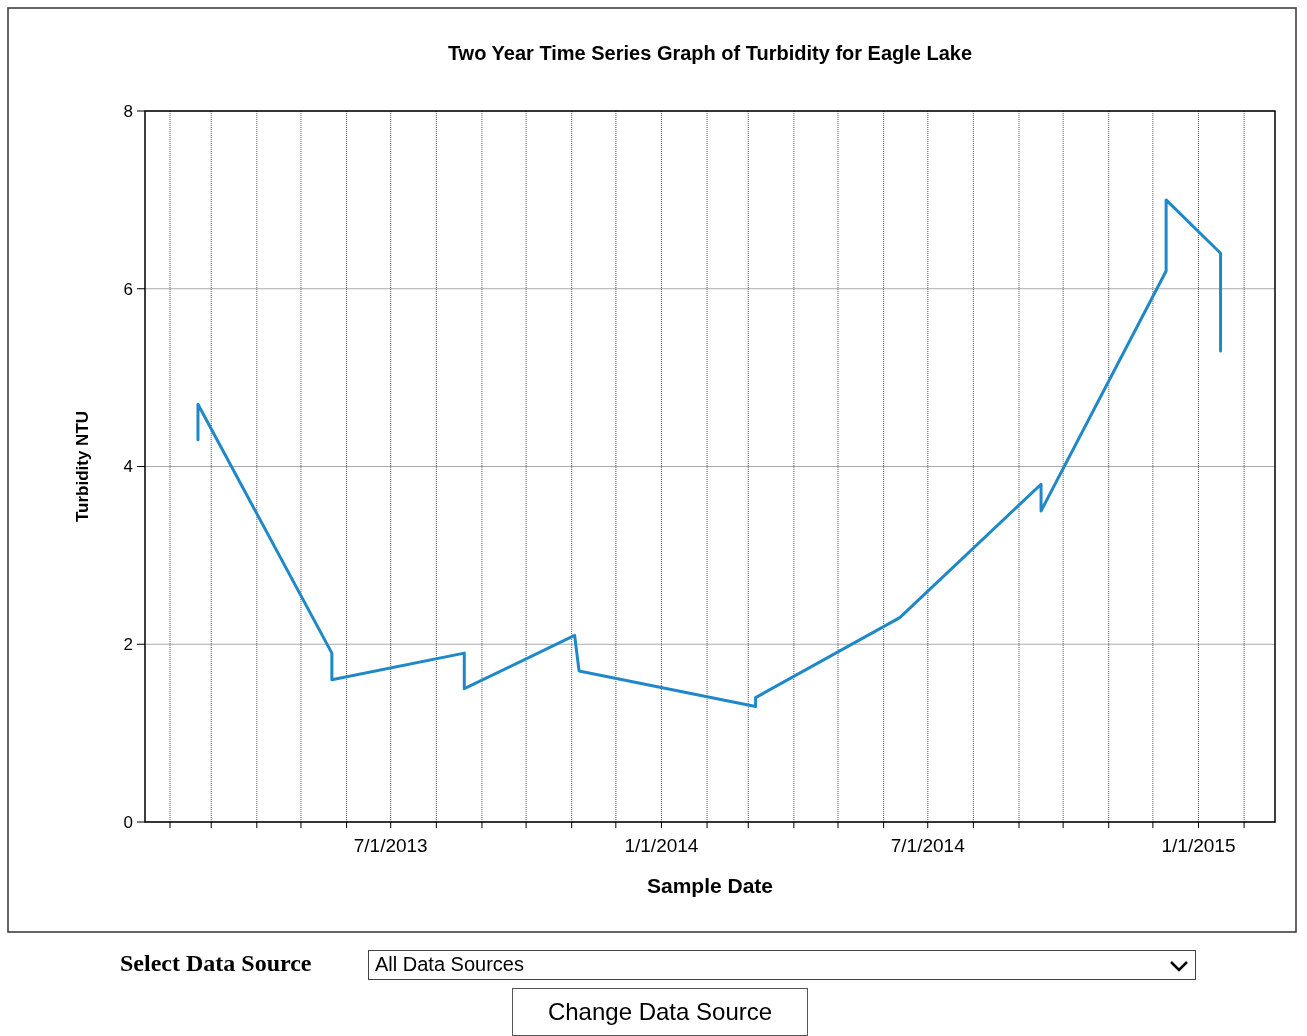 This screenshot has height=1036, width=1307. I want to click on y-axis-title: Turbidity NTU, so click(82, 466).